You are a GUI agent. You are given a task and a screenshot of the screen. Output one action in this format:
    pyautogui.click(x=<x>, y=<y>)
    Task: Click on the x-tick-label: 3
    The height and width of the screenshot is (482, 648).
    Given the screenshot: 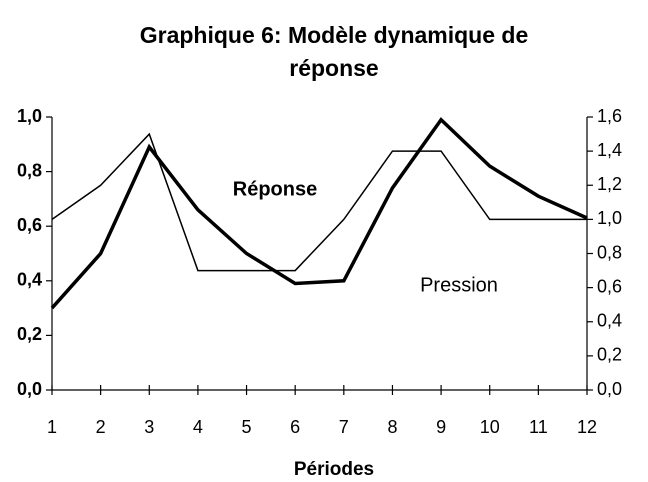 What is the action you would take?
    pyautogui.click(x=149, y=427)
    